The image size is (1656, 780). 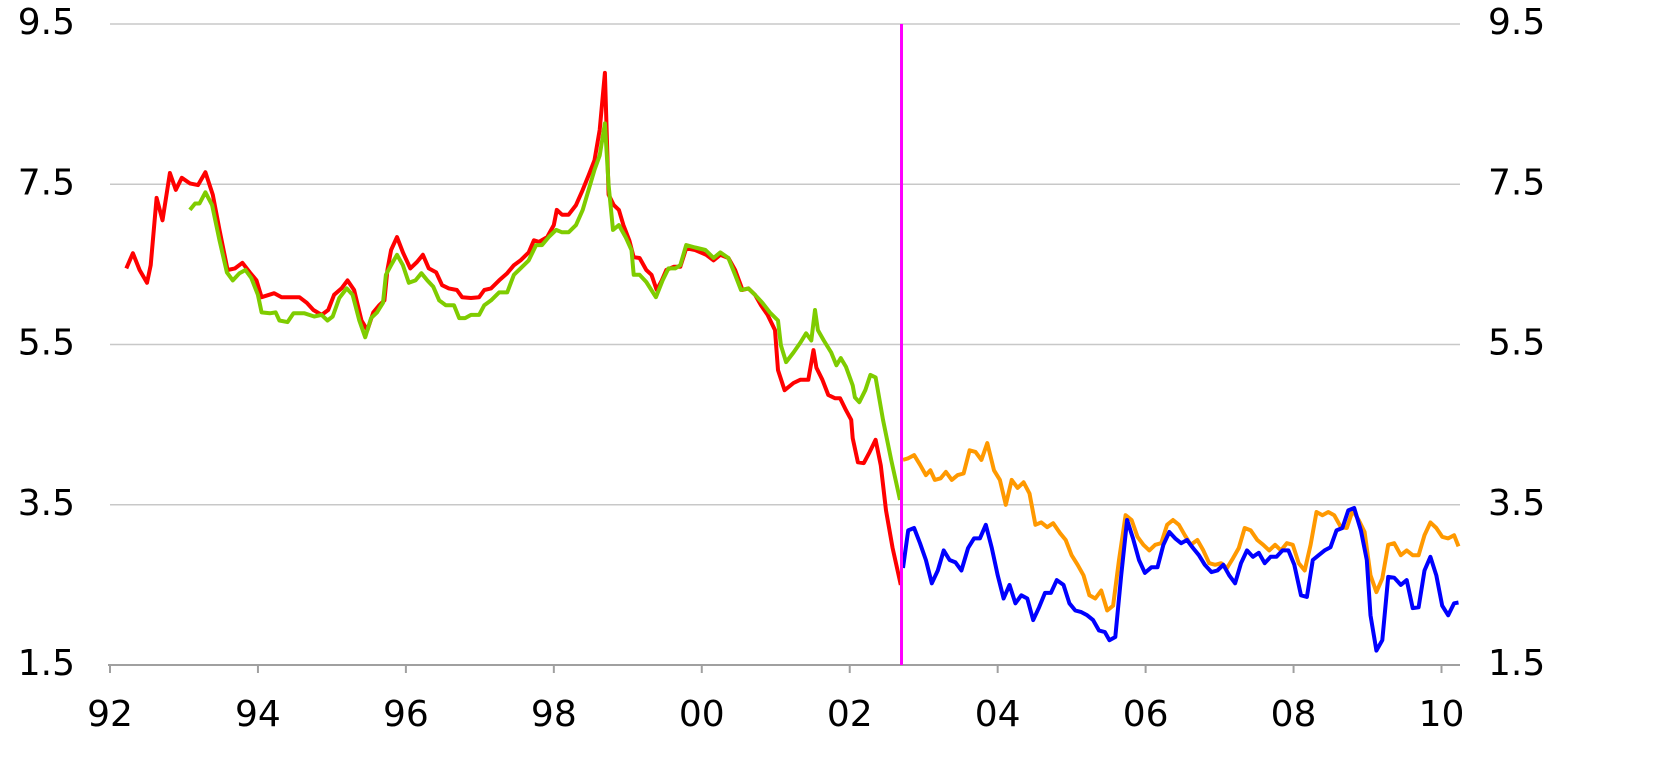 I want to click on x-tick-label: 92, so click(x=110, y=714).